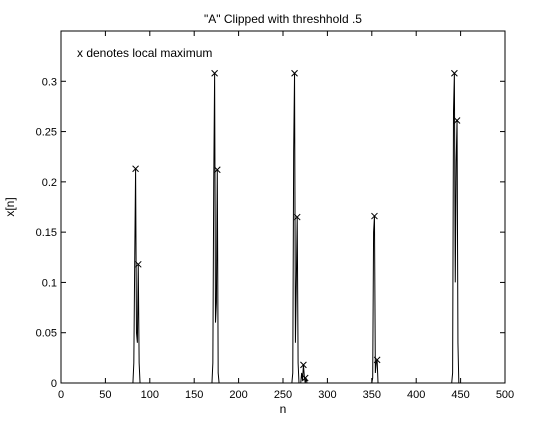  What do you see at coordinates (46, 133) in the screenshot?
I see `y-tick-label: 0.25` at bounding box center [46, 133].